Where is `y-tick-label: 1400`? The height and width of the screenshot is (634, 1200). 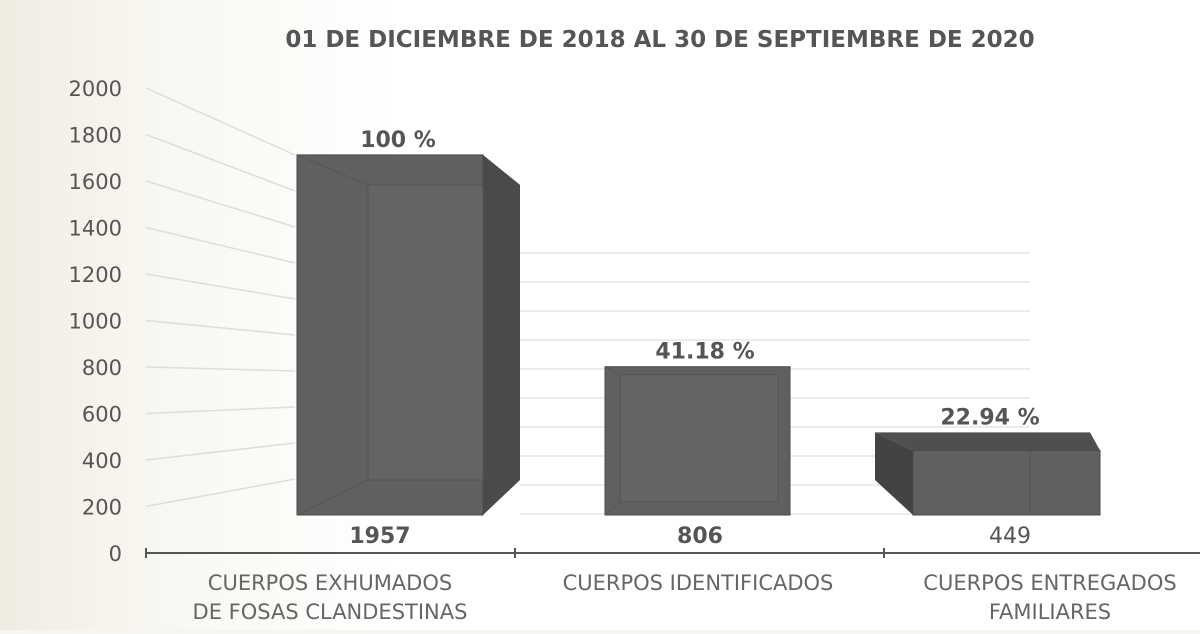
y-tick-label: 1400 is located at coordinates (95, 229).